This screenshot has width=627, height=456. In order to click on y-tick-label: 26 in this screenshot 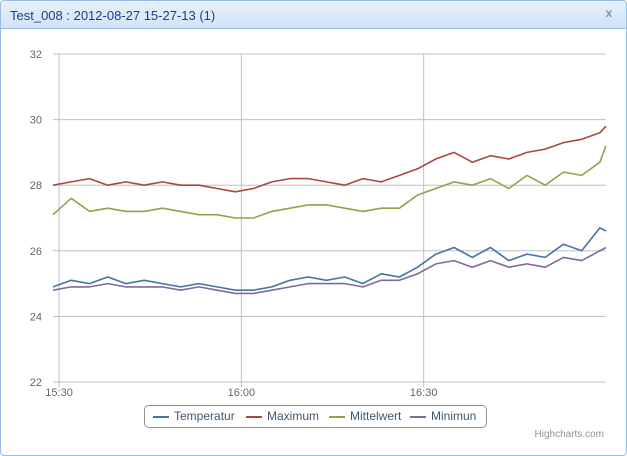, I will do `click(36, 252)`.